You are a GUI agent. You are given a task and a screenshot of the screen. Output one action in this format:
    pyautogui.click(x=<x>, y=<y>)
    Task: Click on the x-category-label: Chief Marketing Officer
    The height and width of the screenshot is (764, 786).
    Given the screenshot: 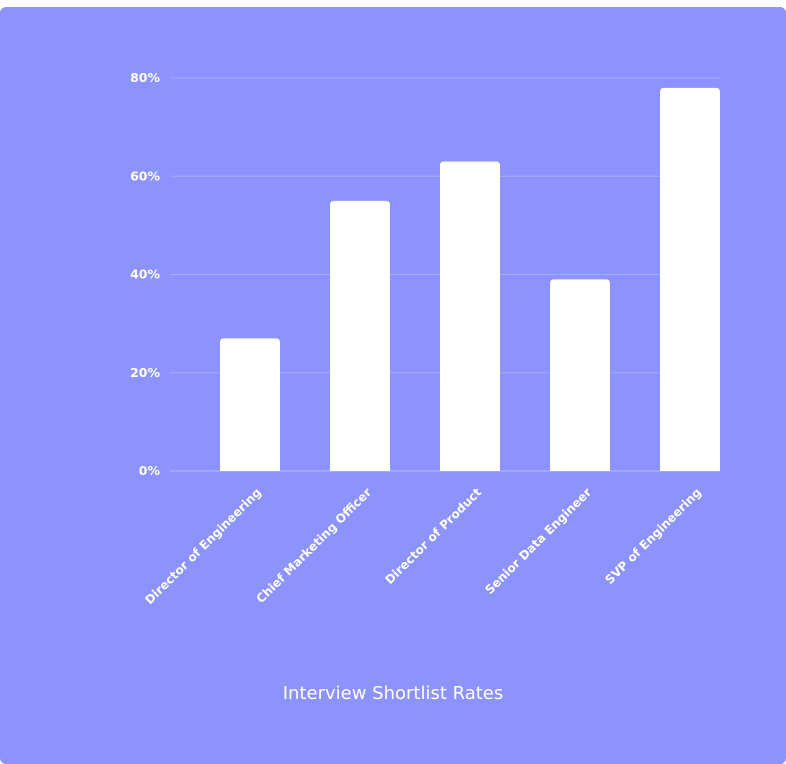 What is the action you would take?
    pyautogui.click(x=313, y=545)
    